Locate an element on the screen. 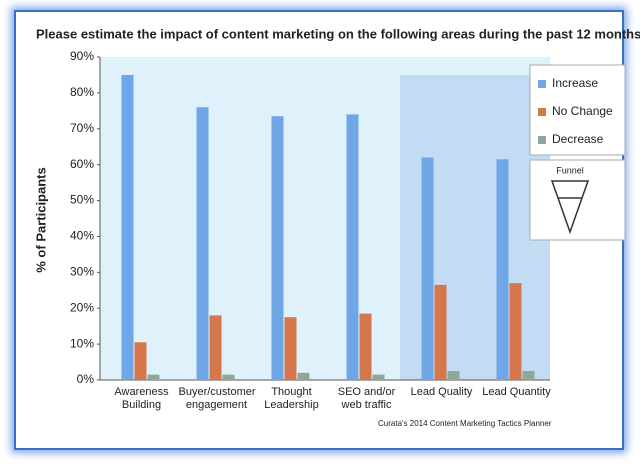  y-tick-label: 80% is located at coordinates (82, 92).